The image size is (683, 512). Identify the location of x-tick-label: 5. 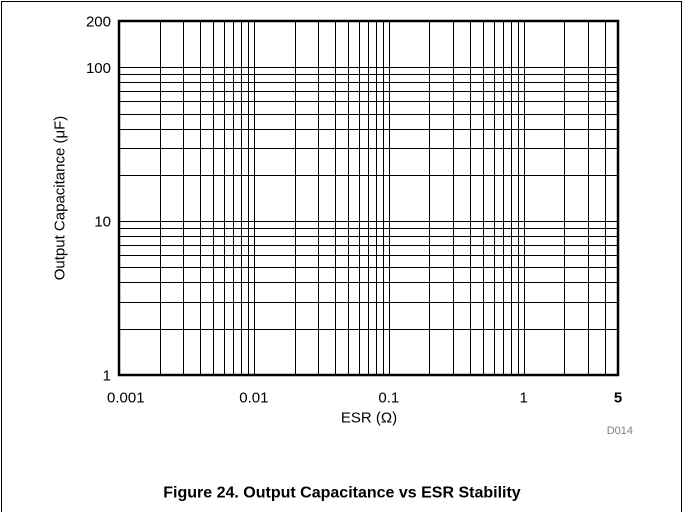
(618, 398).